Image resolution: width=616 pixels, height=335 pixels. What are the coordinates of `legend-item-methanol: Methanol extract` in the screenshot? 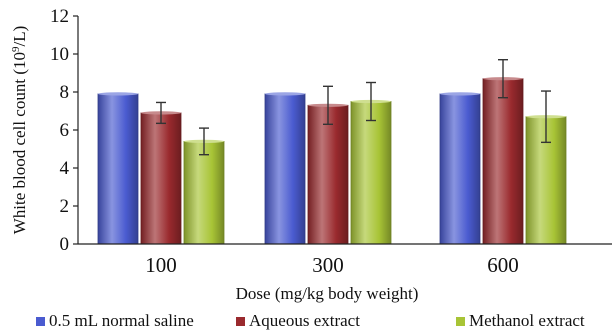 It's located at (520, 321).